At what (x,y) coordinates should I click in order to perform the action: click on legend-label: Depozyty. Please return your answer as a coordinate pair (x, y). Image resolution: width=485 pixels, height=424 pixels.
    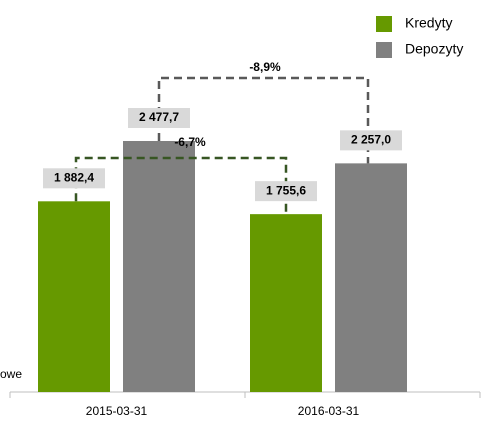
    Looking at the image, I should click on (434, 49).